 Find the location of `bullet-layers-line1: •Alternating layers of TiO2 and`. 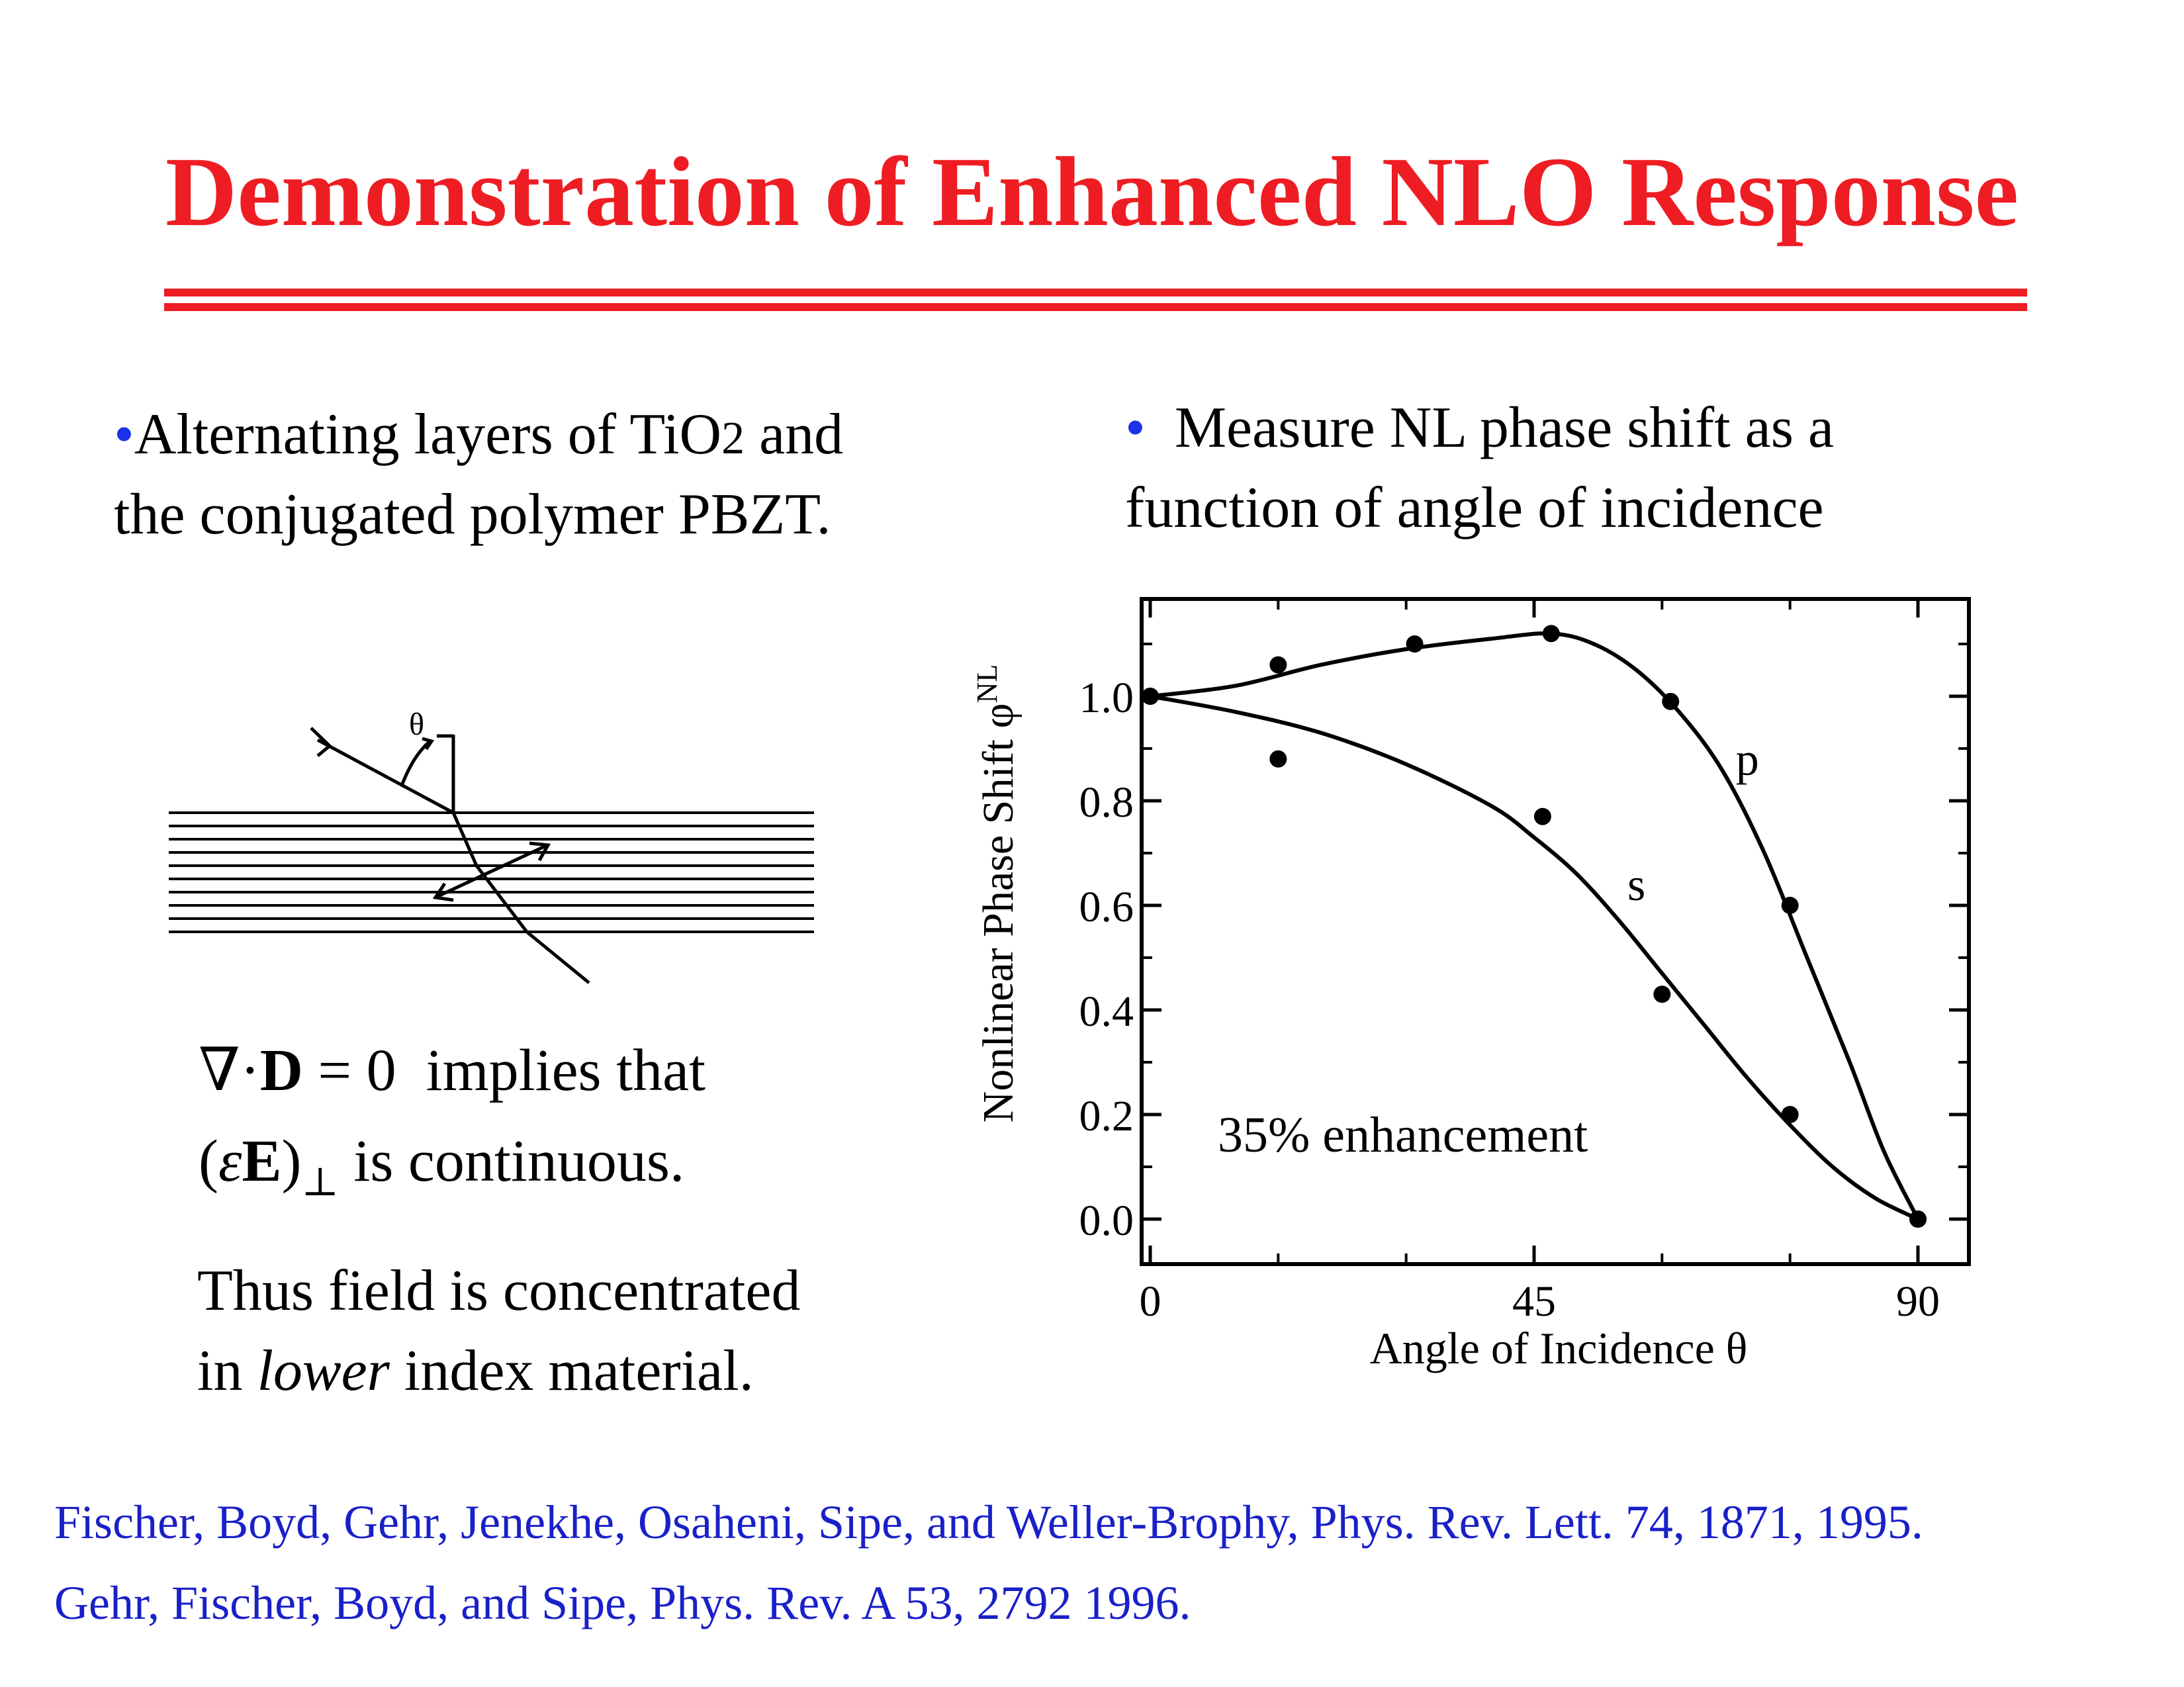

bullet-layers-line1: •Alternating layers of TiO2 and is located at coordinates (479, 434).